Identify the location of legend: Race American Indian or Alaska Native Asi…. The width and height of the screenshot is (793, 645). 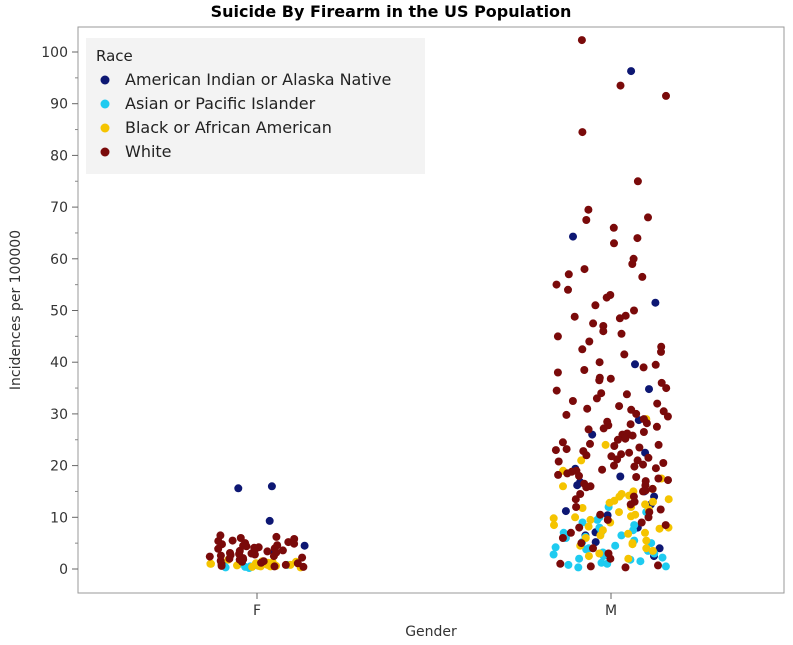
(255, 106).